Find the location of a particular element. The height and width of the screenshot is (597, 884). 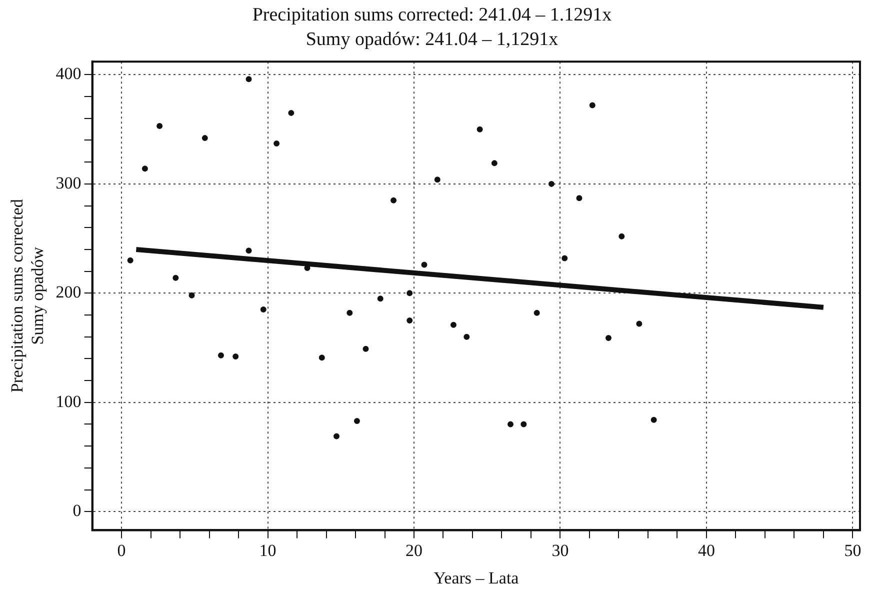

x-tick-label: 50 is located at coordinates (853, 550).